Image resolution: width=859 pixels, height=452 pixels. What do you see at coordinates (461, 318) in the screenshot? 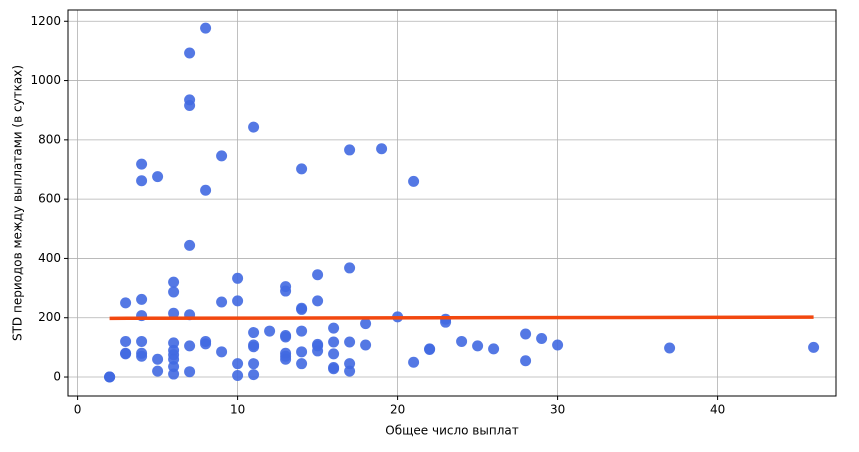
I see `trend-line` at bounding box center [461, 318].